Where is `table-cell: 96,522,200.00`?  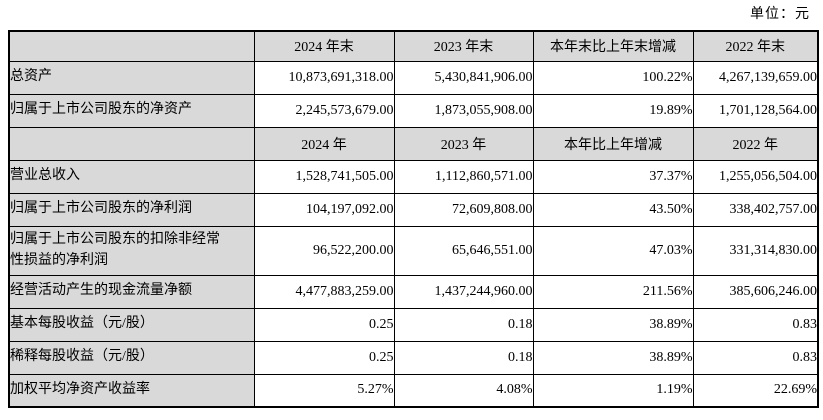
table-cell: 96,522,200.00 is located at coordinates (324, 250).